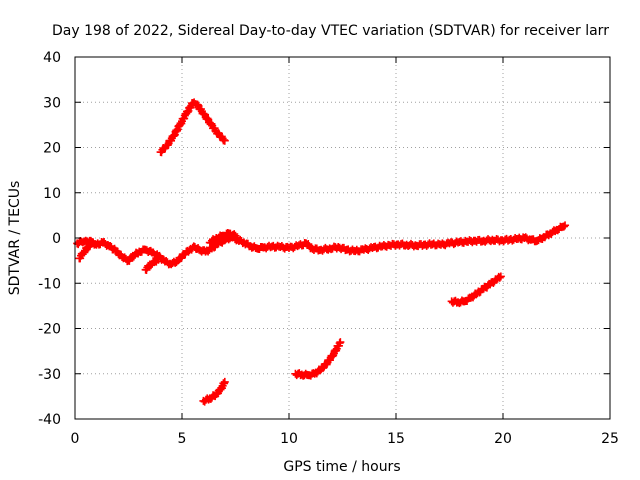 The width and height of the screenshot is (640, 480). Describe the element at coordinates (341, 467) in the screenshot. I see `x-axis-label: GPS time / hours` at that location.